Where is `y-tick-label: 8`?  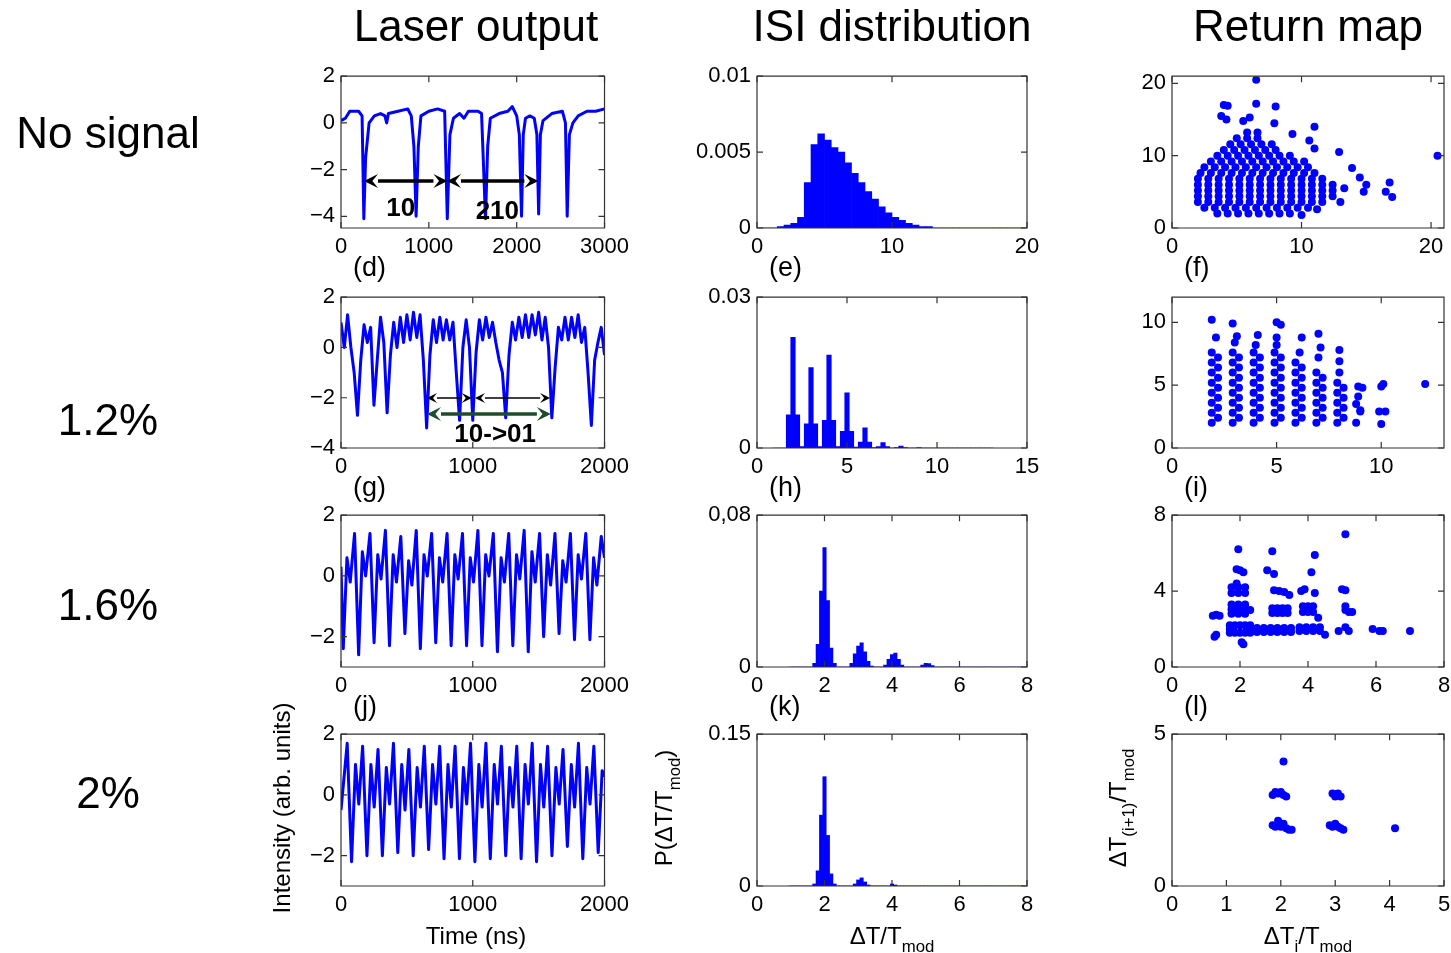 y-tick-label: 8 is located at coordinates (1159, 514).